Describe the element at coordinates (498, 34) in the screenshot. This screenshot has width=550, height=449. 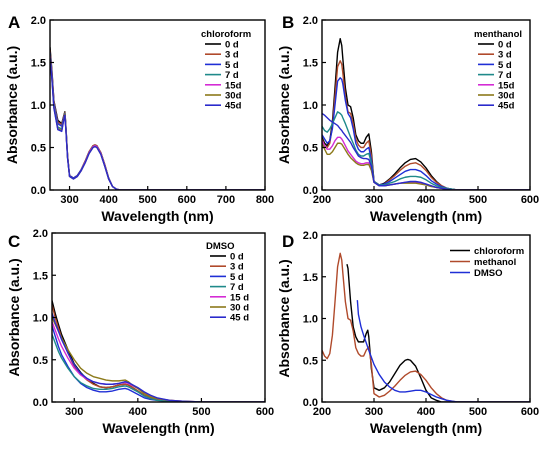
I see `legend-title: menthanol` at that location.